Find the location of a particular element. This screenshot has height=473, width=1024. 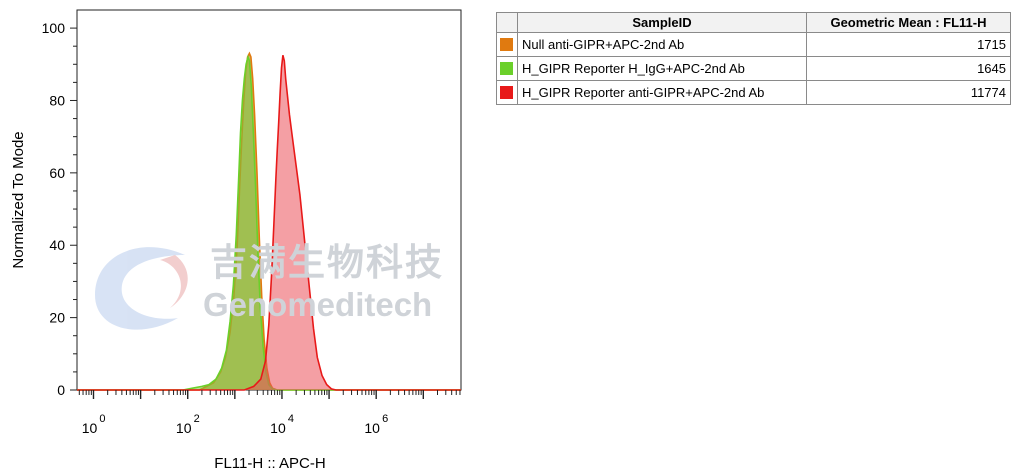

legend-header-value: Geometric Mean : FL11-H is located at coordinates (908, 22).